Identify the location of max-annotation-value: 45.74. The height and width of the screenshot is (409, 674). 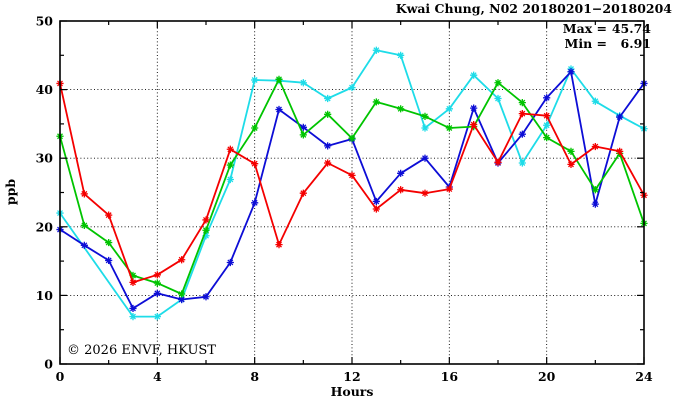
(631, 28).